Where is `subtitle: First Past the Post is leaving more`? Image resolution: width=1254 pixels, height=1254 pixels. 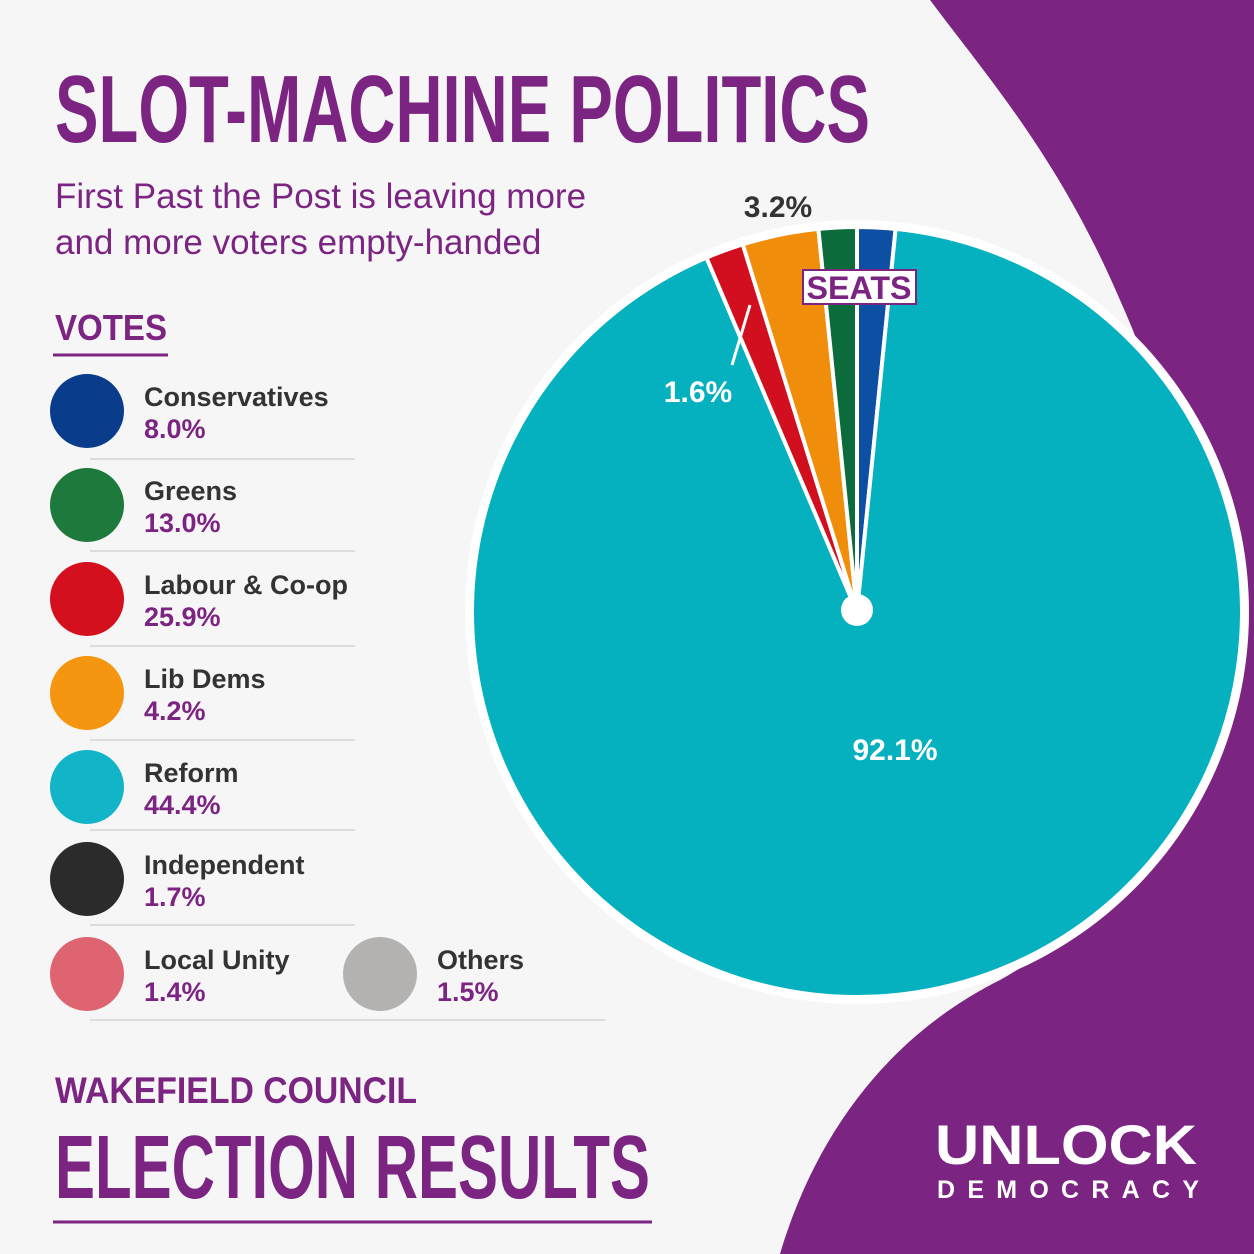
subtitle: First Past the Post is leaving more is located at coordinates (320, 196).